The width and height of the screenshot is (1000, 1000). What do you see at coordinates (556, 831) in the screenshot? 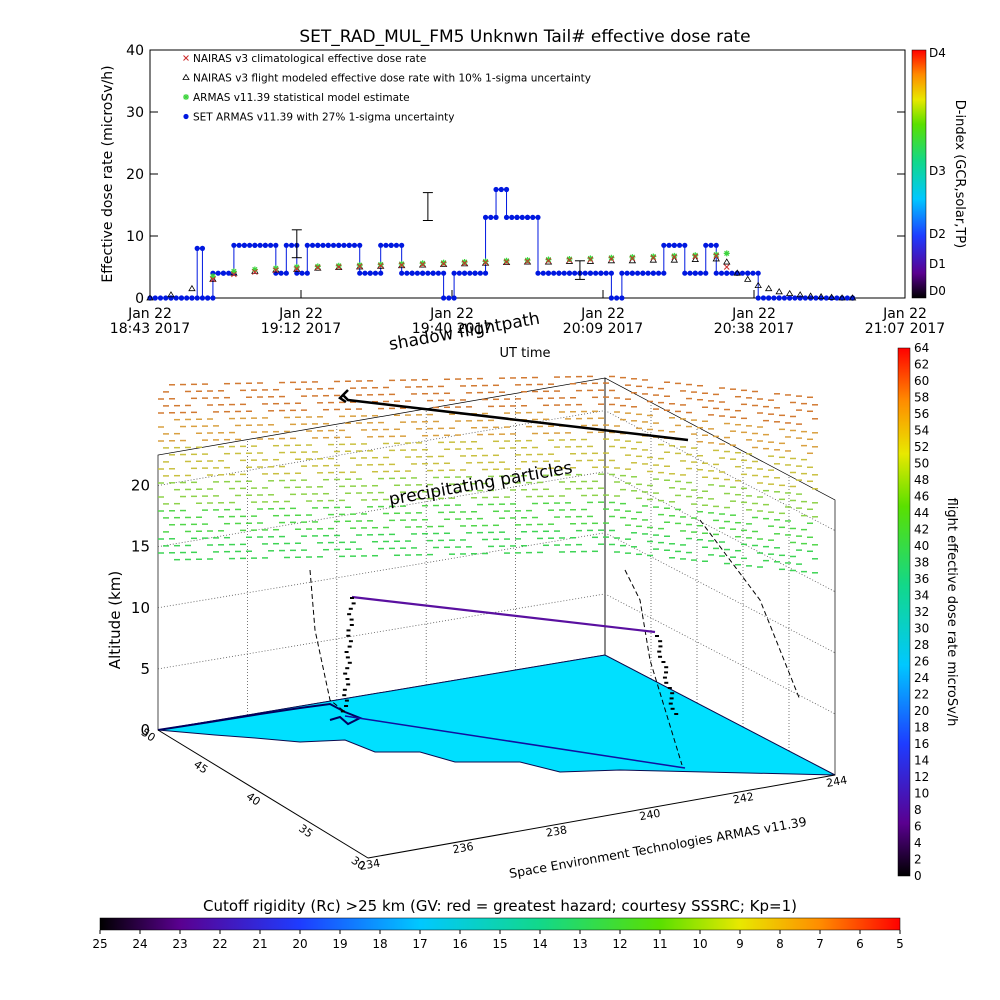
I see `lon-tick: 238` at bounding box center [556, 831].